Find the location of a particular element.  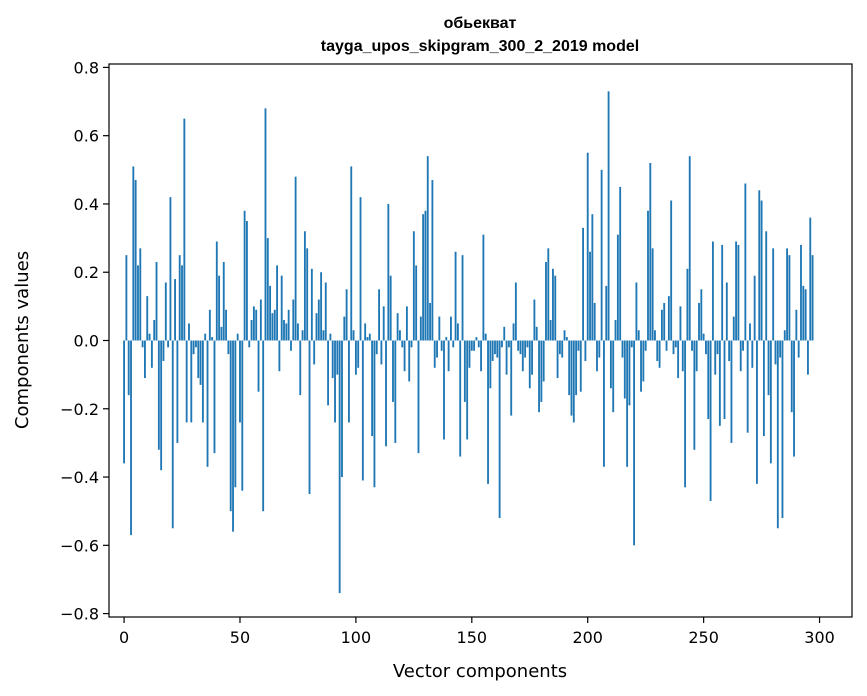

x-tick-label-0: 0 is located at coordinates (124, 637).